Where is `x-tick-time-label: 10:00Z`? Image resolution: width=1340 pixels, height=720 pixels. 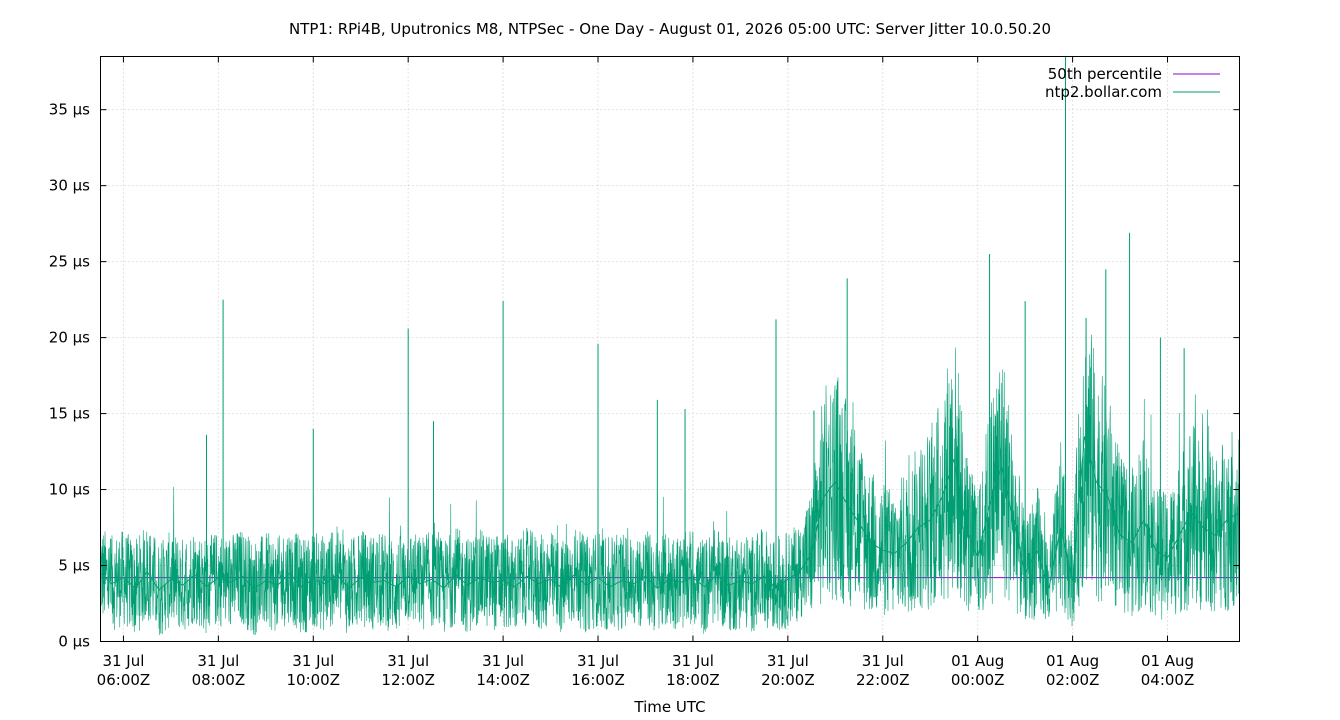
x-tick-time-label: 10:00Z is located at coordinates (314, 680).